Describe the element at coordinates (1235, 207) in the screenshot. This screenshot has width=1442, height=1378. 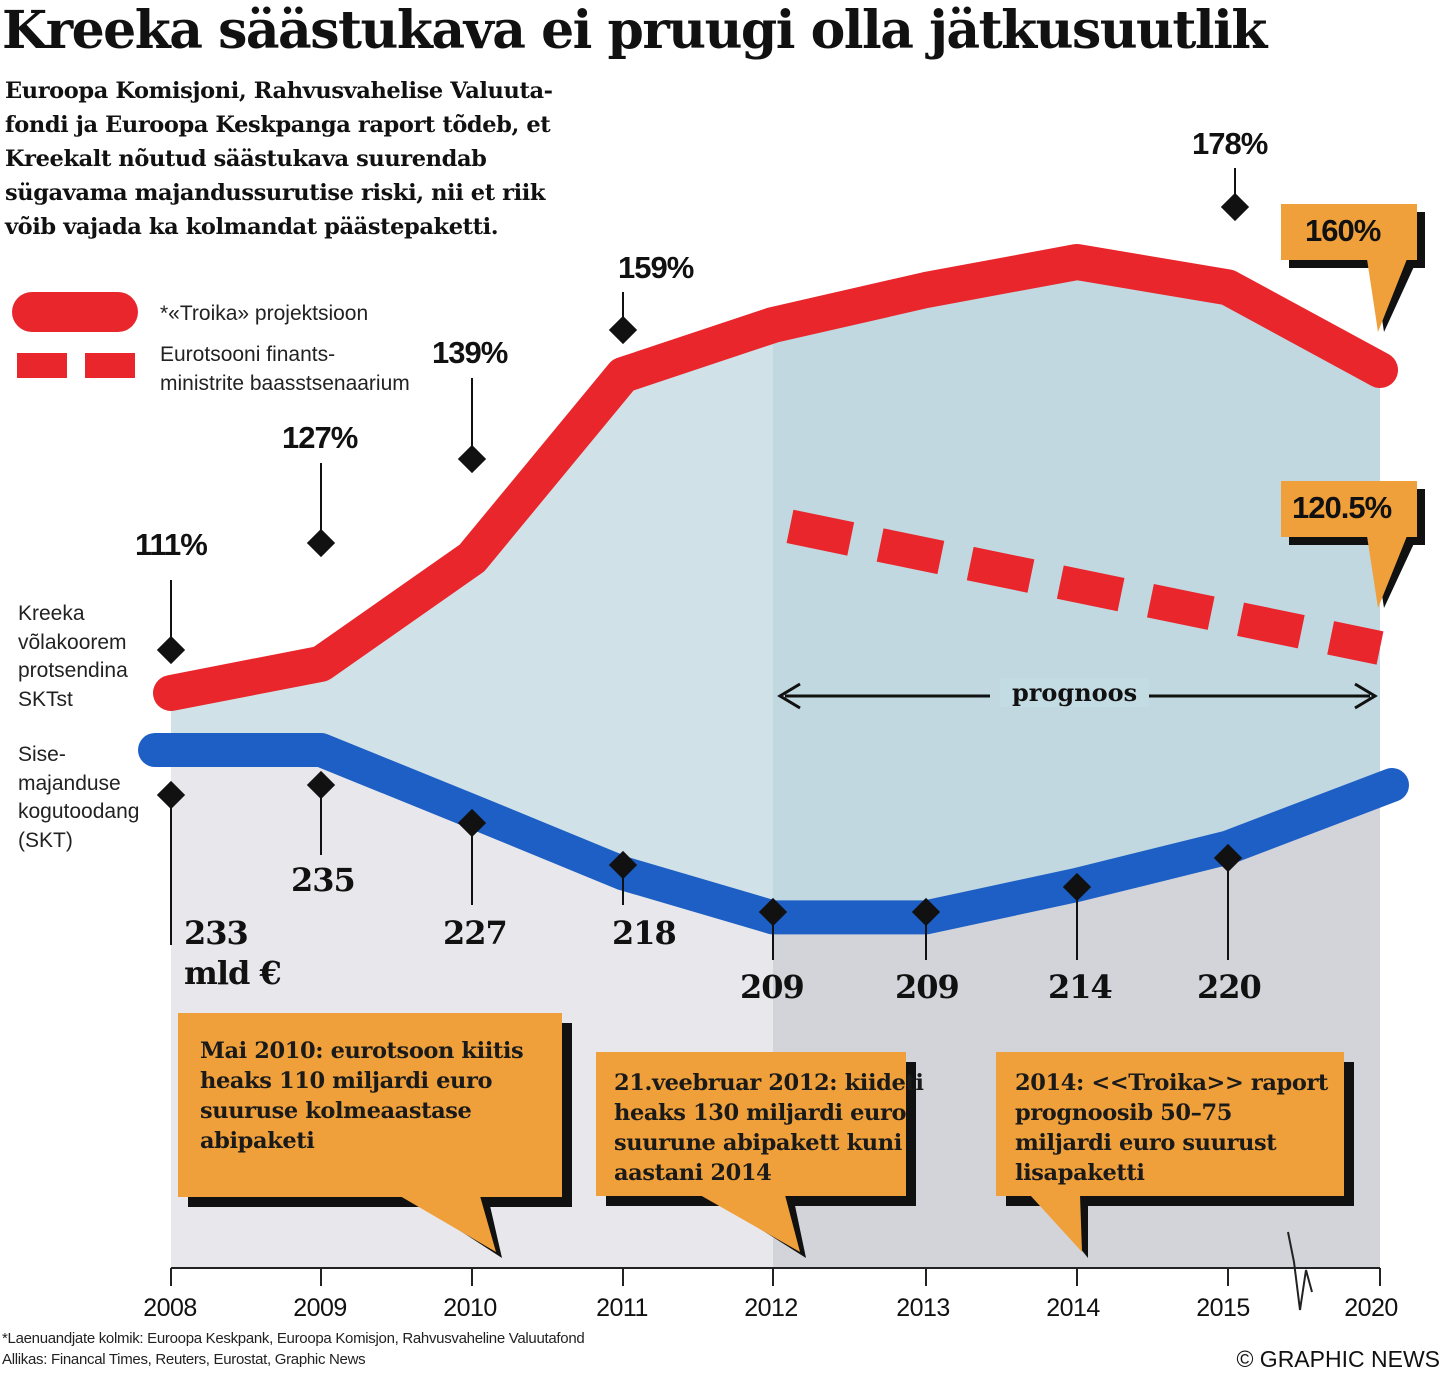
I see `debt-marker-2015` at that location.